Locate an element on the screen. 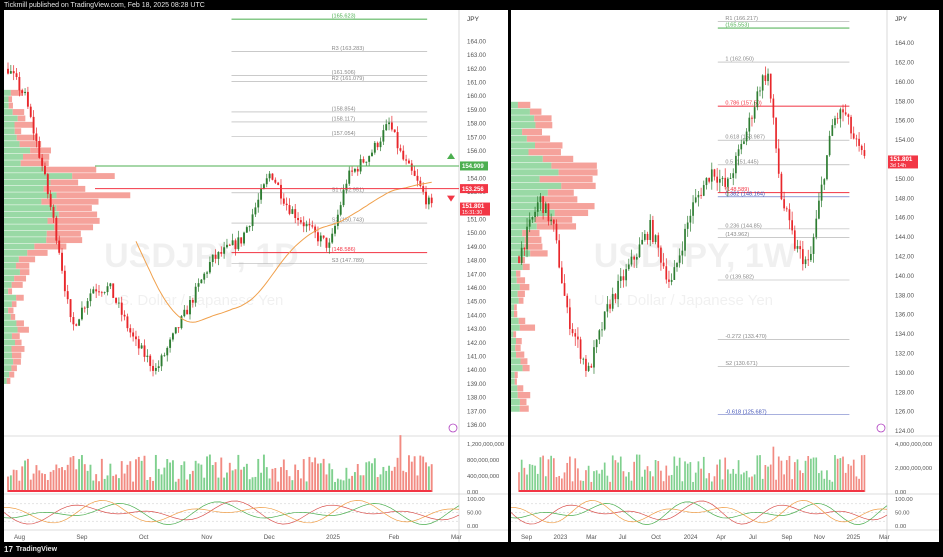 The width and height of the screenshot is (943, 557). right-panel-x-tick-label: Sep is located at coordinates (787, 537).